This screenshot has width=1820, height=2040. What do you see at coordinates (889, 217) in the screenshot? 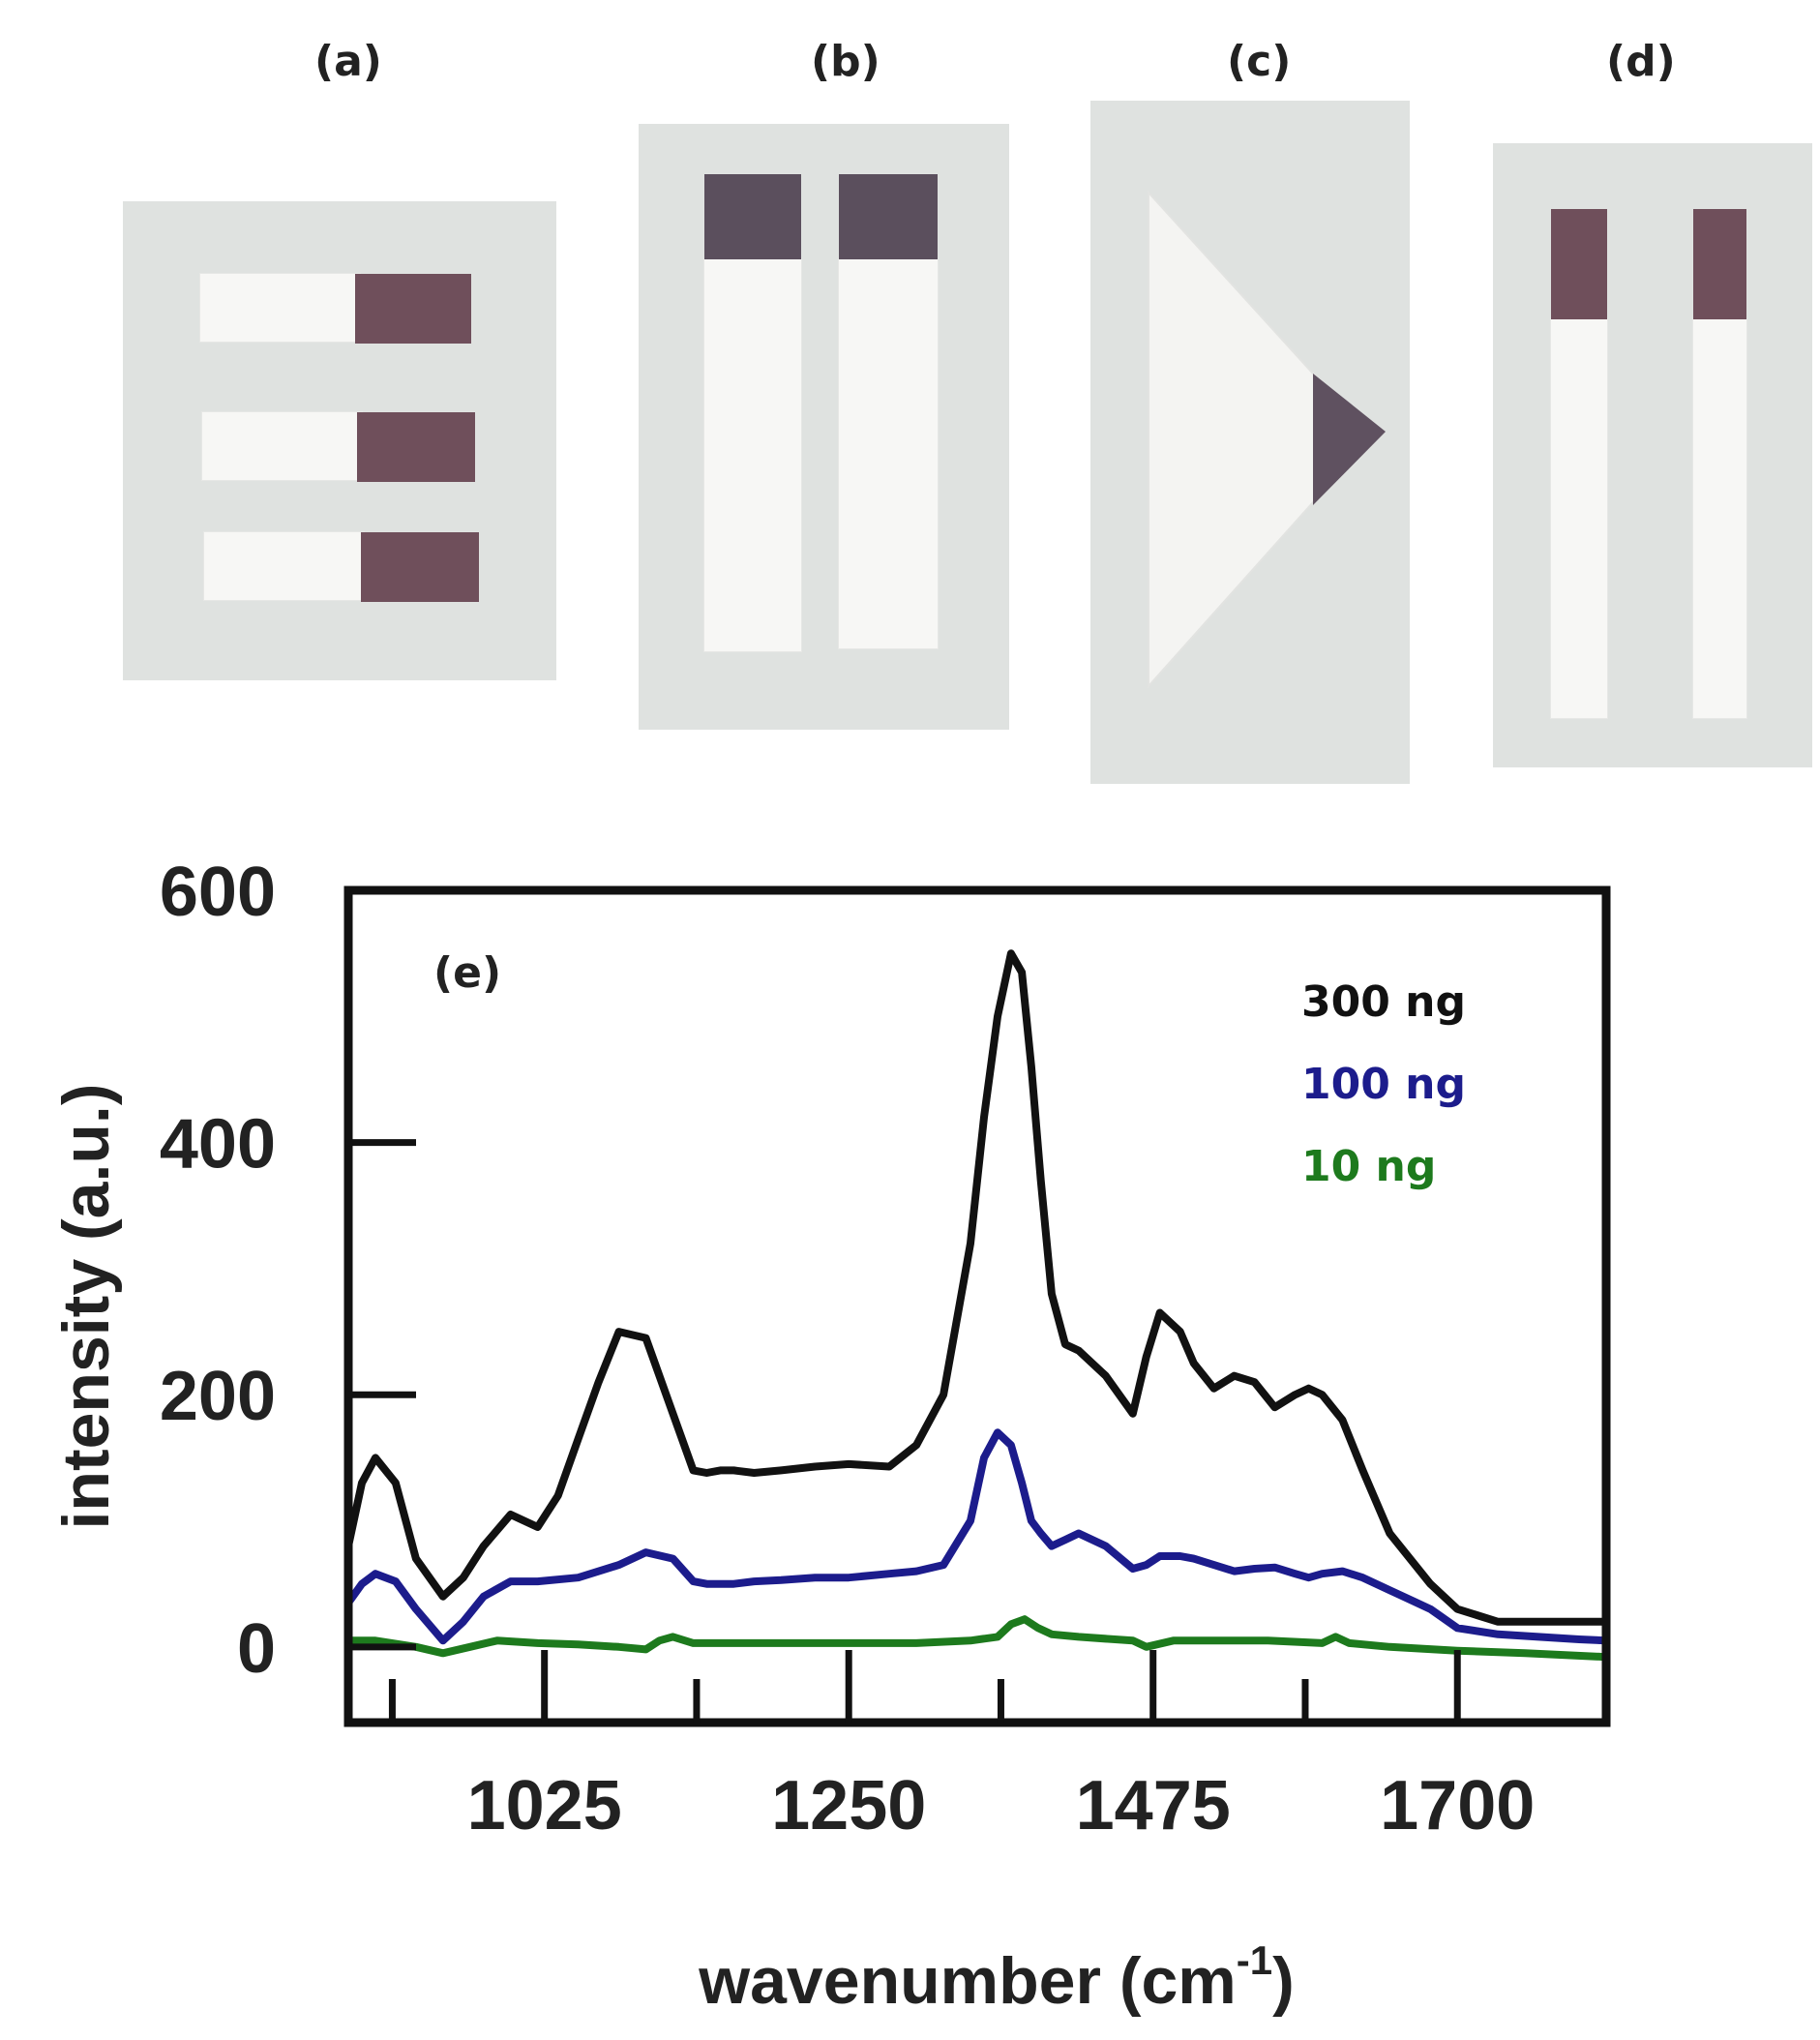
I see `strip-b2-pad` at bounding box center [889, 217].